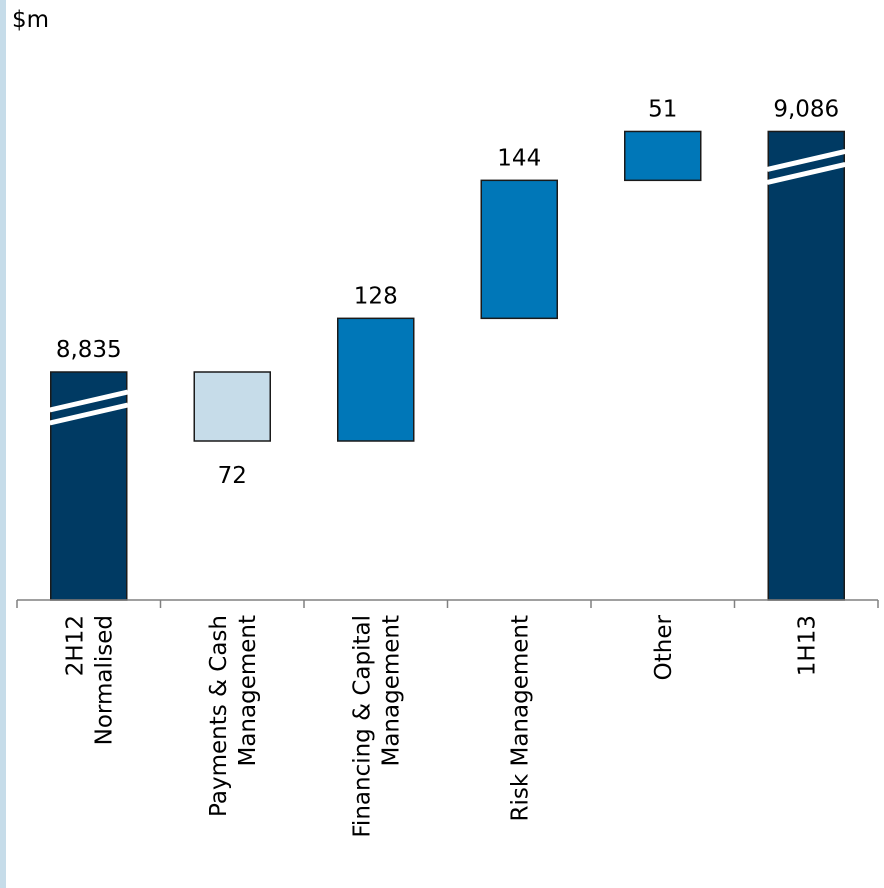 The height and width of the screenshot is (888, 884). I want to click on category-label-2: Payments & Cash Management, so click(233, 716).